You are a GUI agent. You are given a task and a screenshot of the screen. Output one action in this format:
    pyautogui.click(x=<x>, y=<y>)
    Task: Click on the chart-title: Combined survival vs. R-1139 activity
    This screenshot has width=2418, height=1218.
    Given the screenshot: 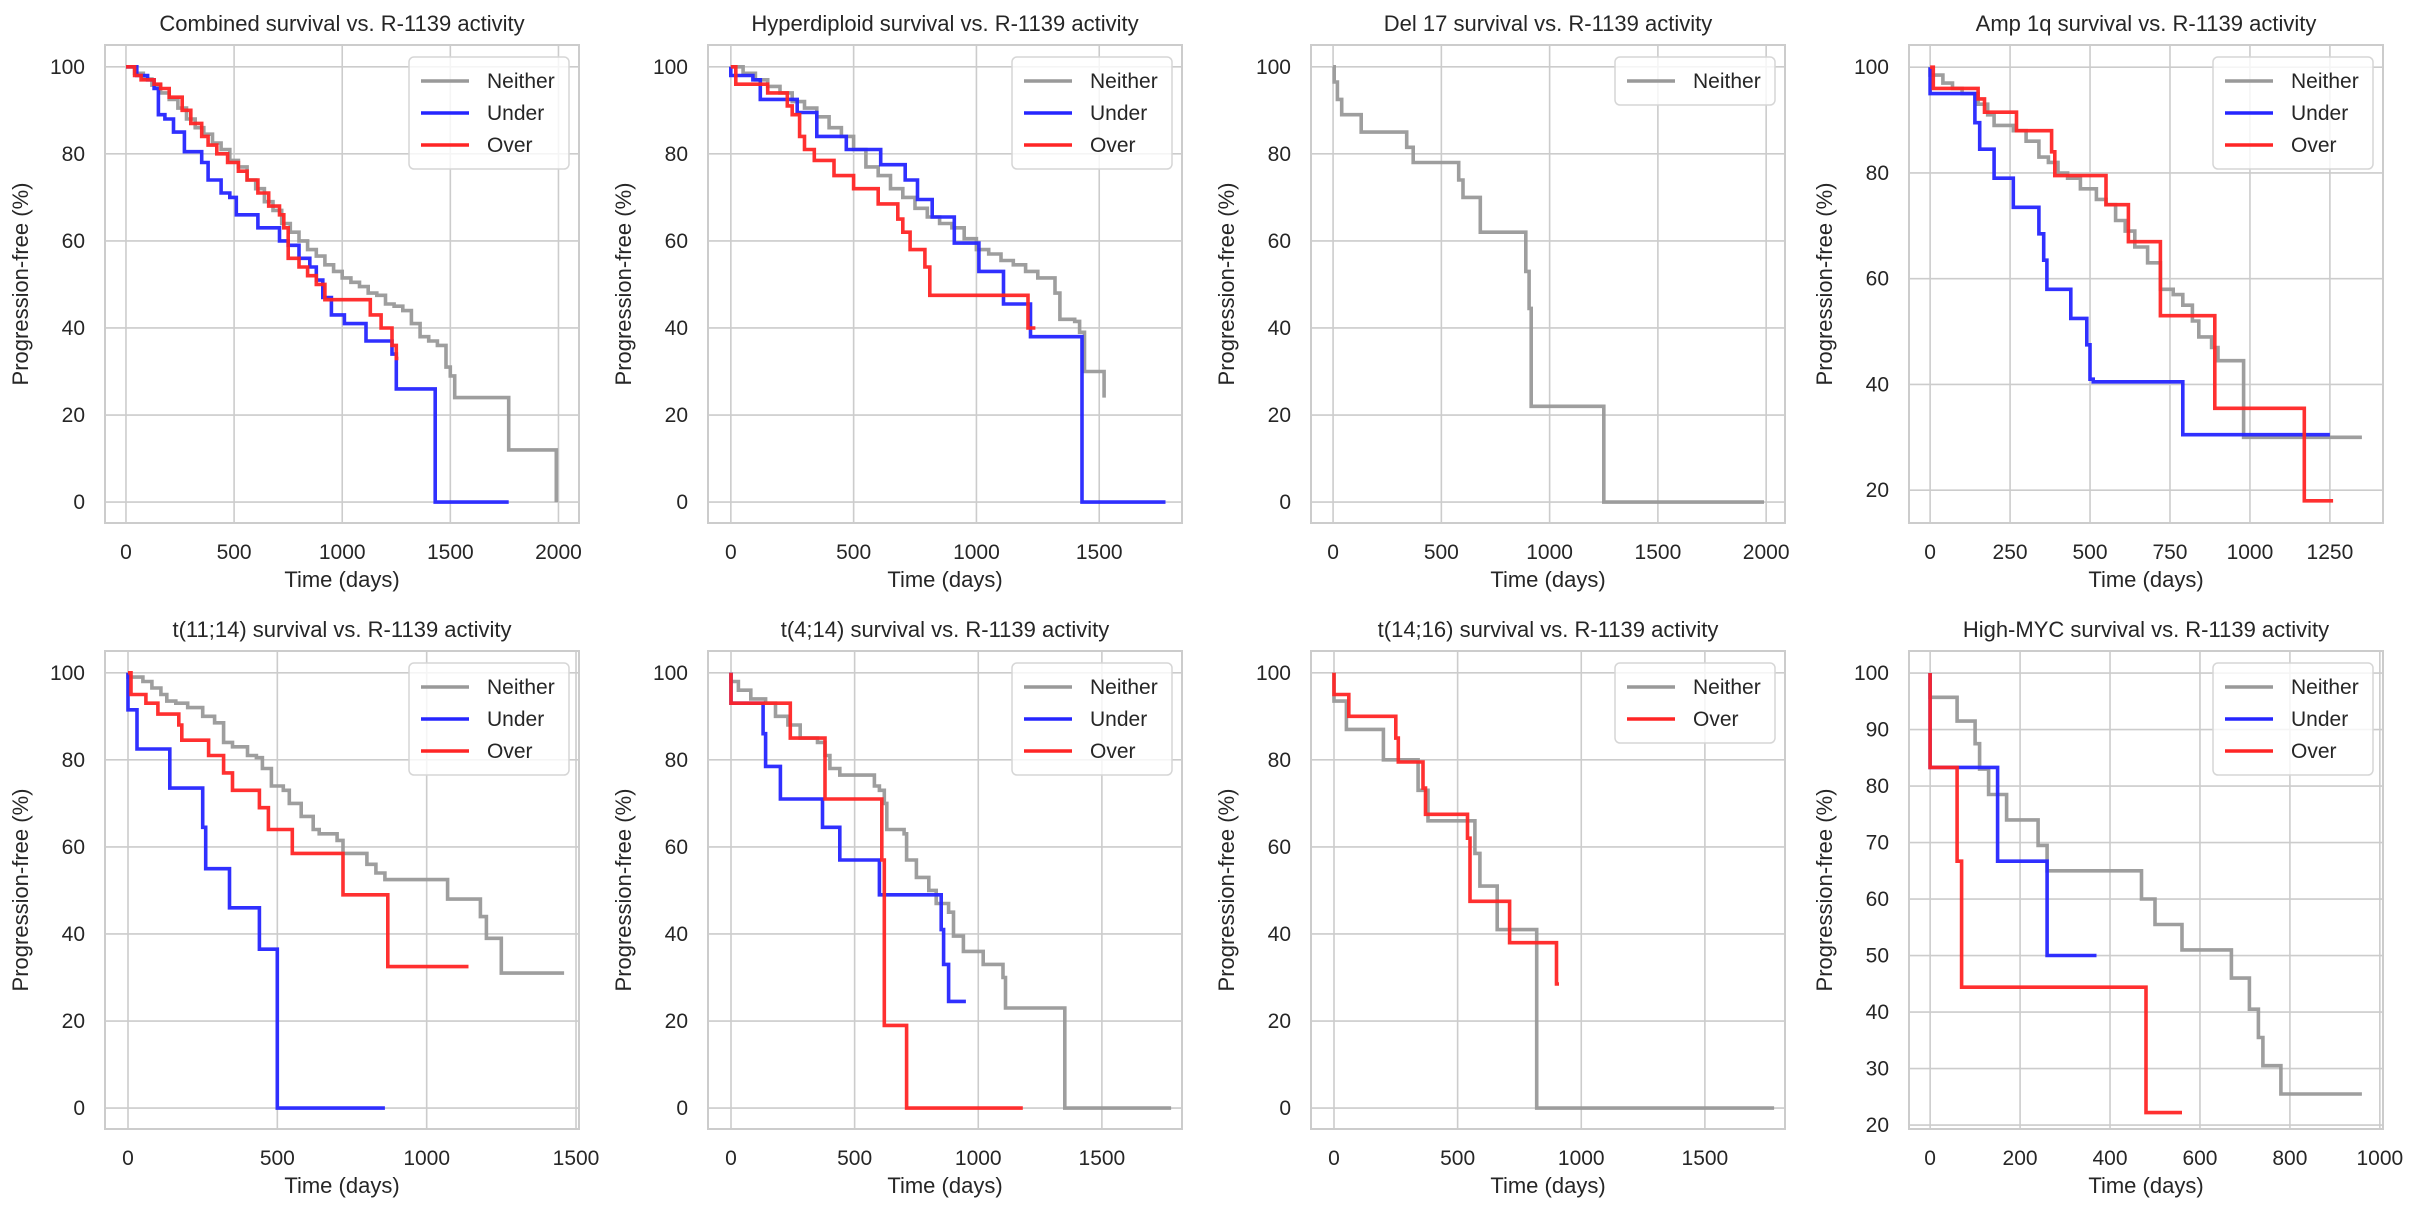 What is the action you would take?
    pyautogui.click(x=341, y=23)
    